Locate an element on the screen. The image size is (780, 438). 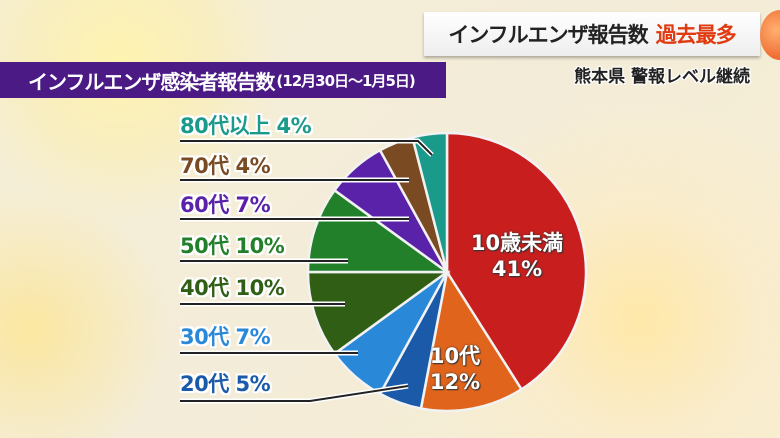
headline-box: インフルエンザ報告数 過去最多 is located at coordinates (592, 34).